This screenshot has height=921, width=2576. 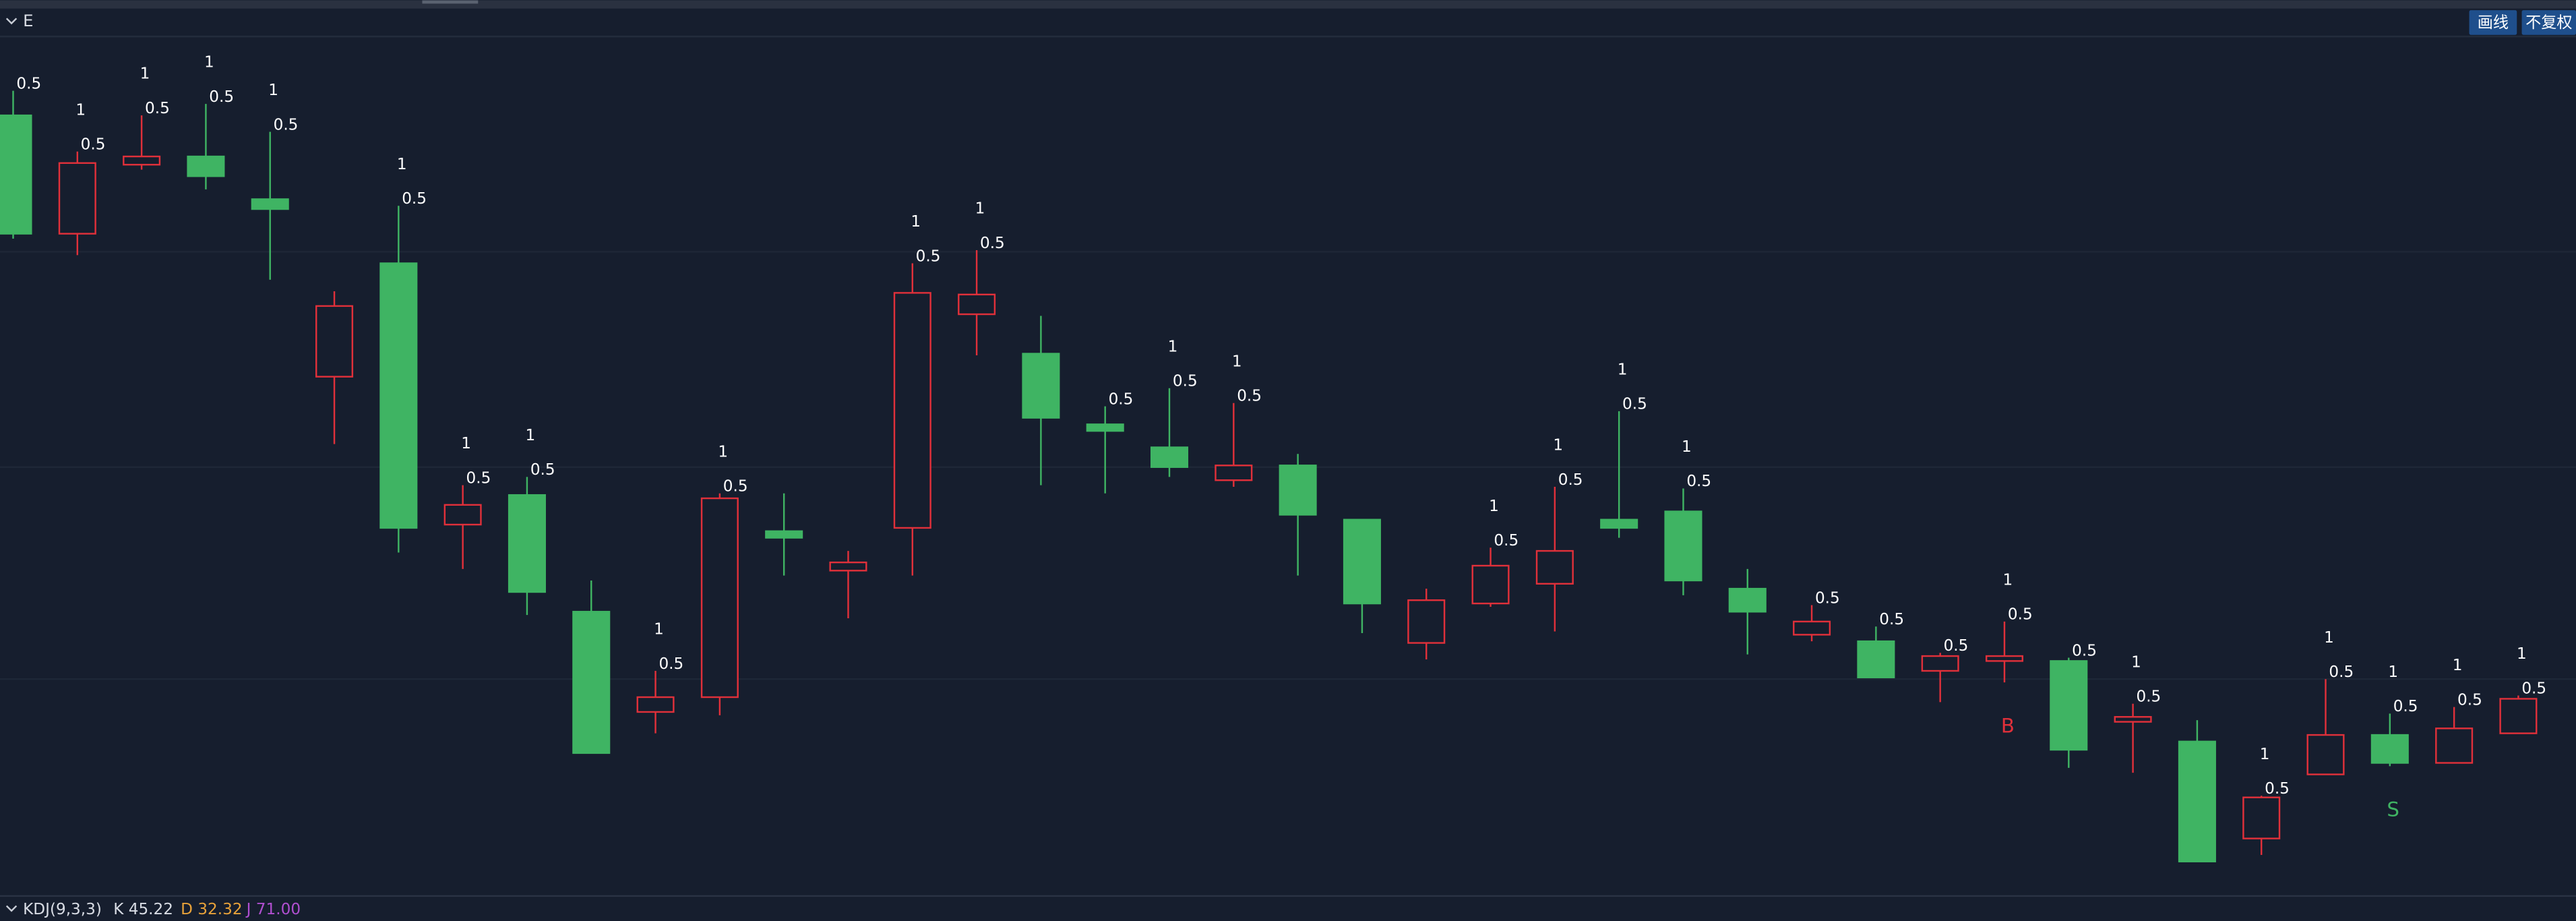 What do you see at coordinates (2008, 725) in the screenshot?
I see `signal-label: B` at bounding box center [2008, 725].